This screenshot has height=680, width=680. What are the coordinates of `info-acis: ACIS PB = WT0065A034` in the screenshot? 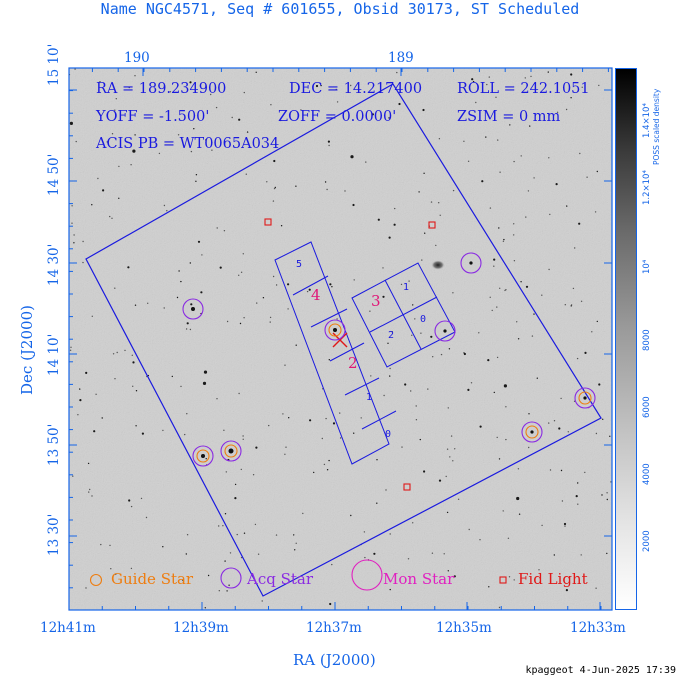 It's located at (188, 144).